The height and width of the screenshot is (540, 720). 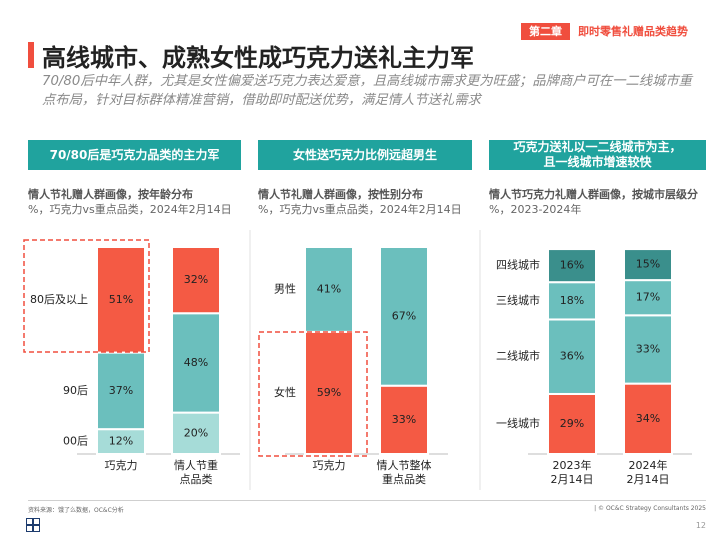 I want to click on chapter-indicator: 第二章 即时零售礼赠品类趋势, so click(x=604, y=31).